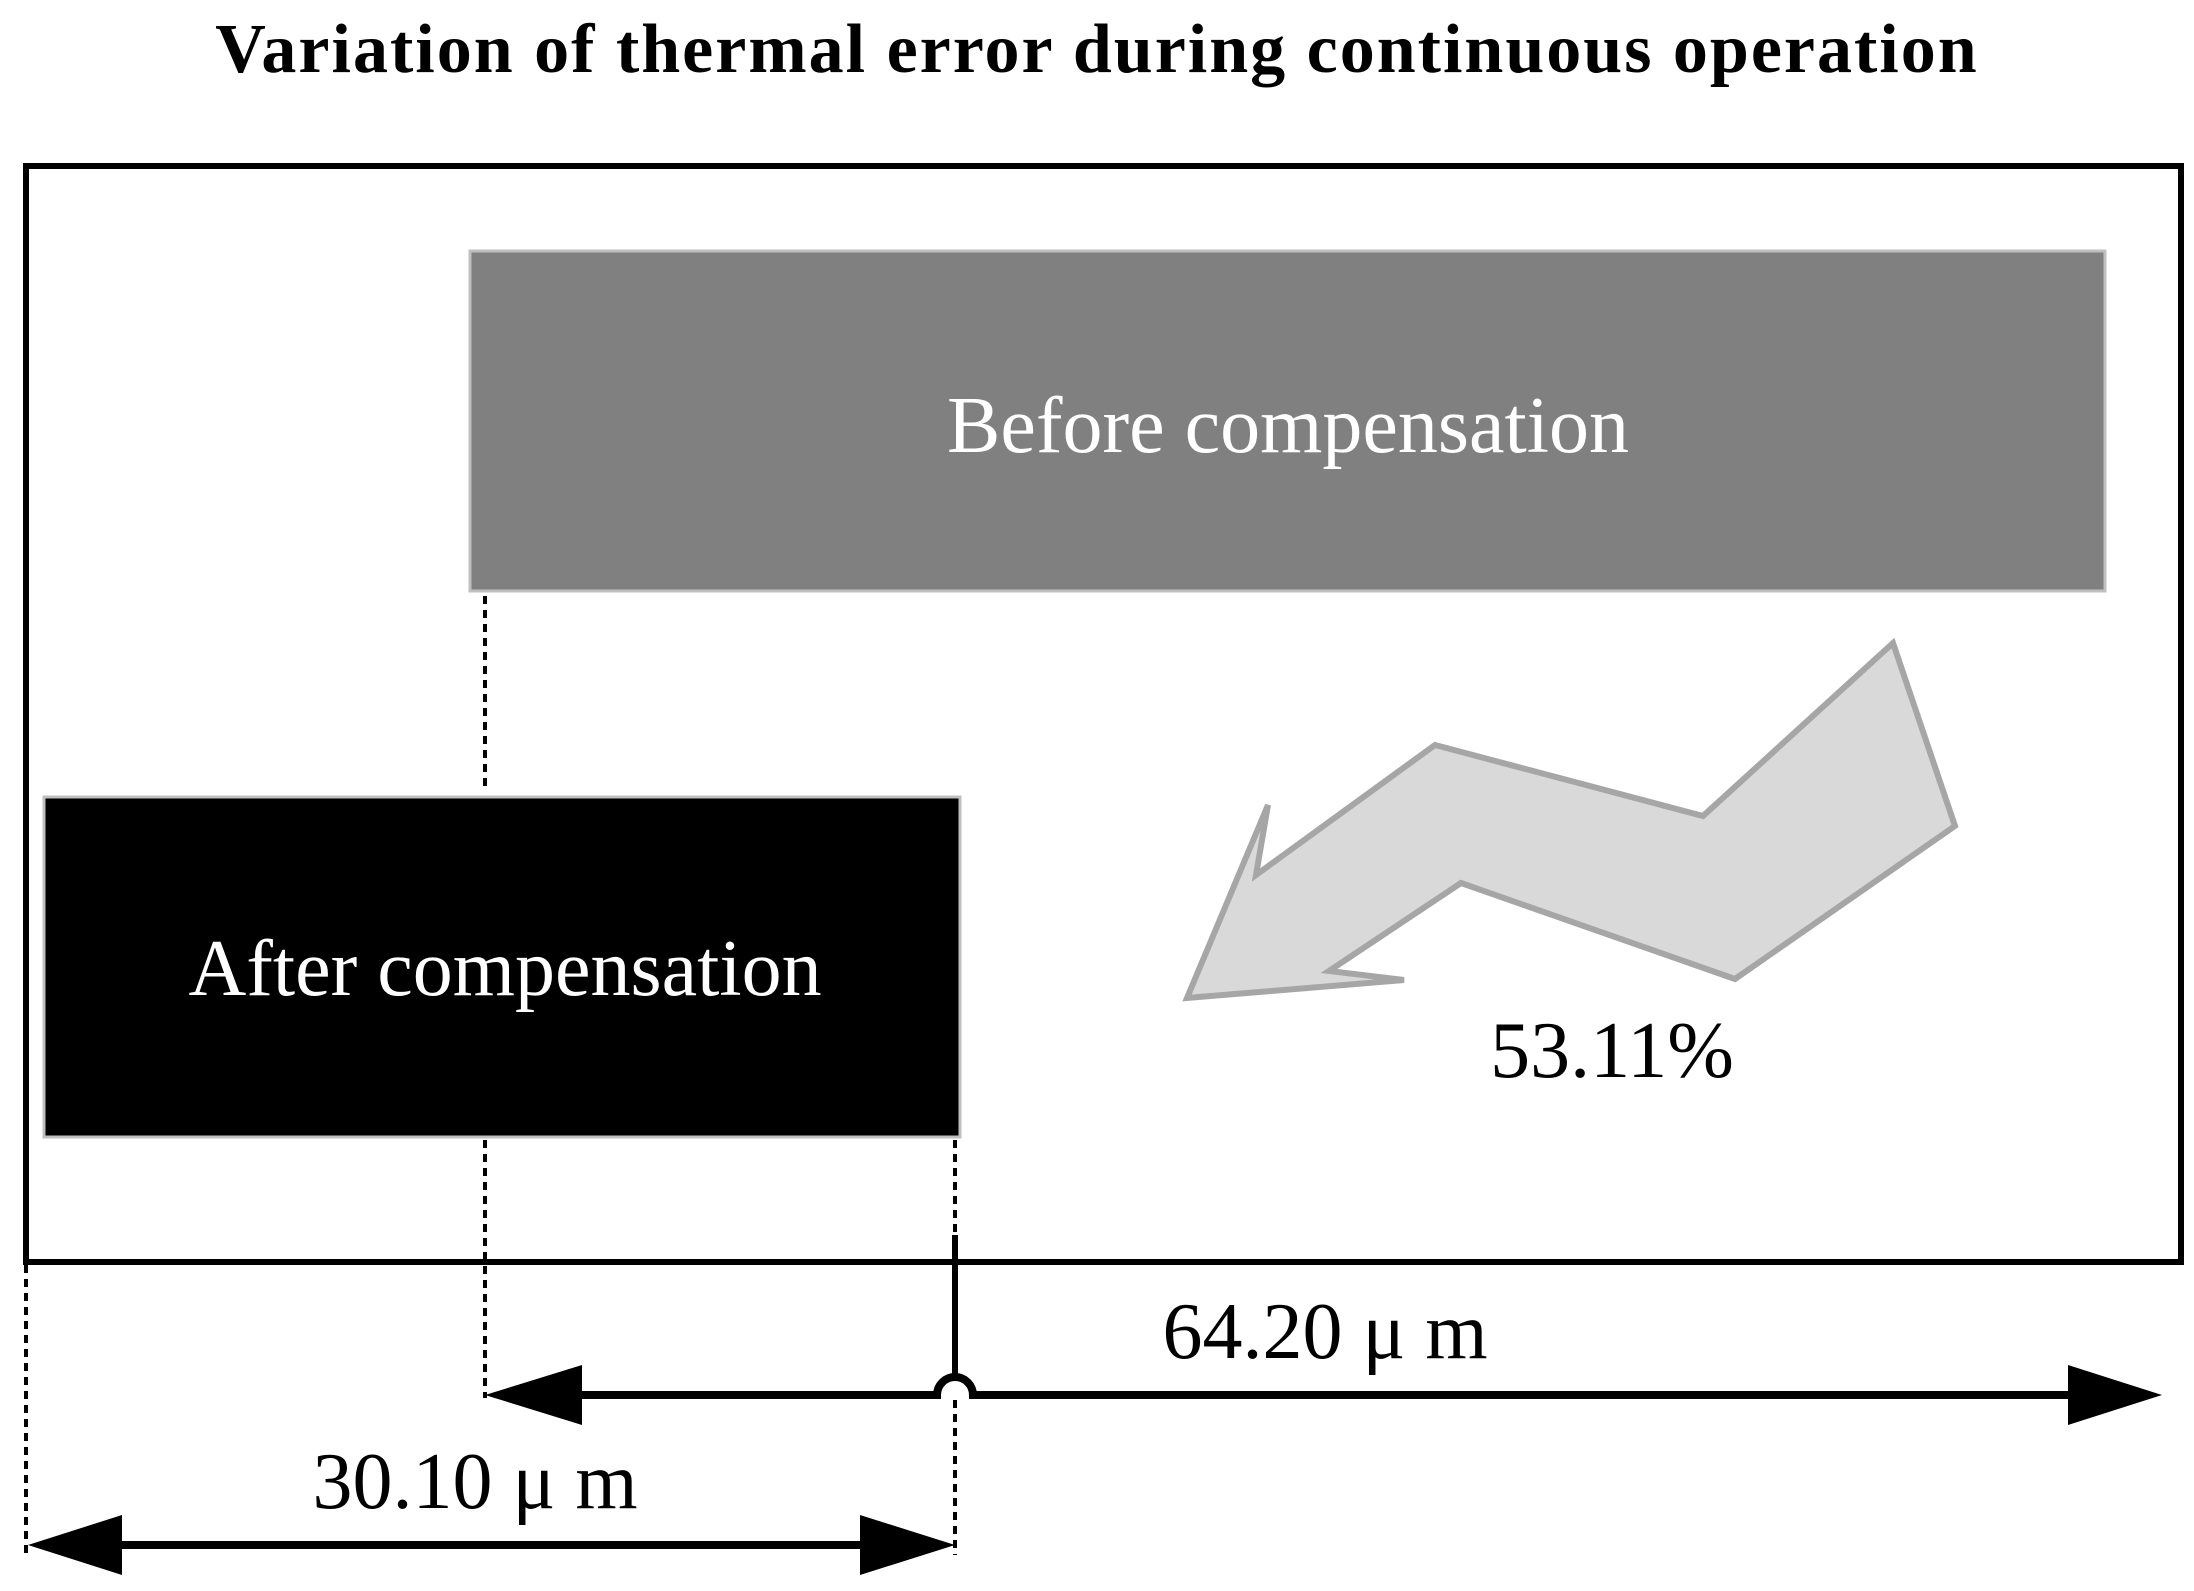  I want to click on before-compensation-label: Before compensation, so click(1288, 426).